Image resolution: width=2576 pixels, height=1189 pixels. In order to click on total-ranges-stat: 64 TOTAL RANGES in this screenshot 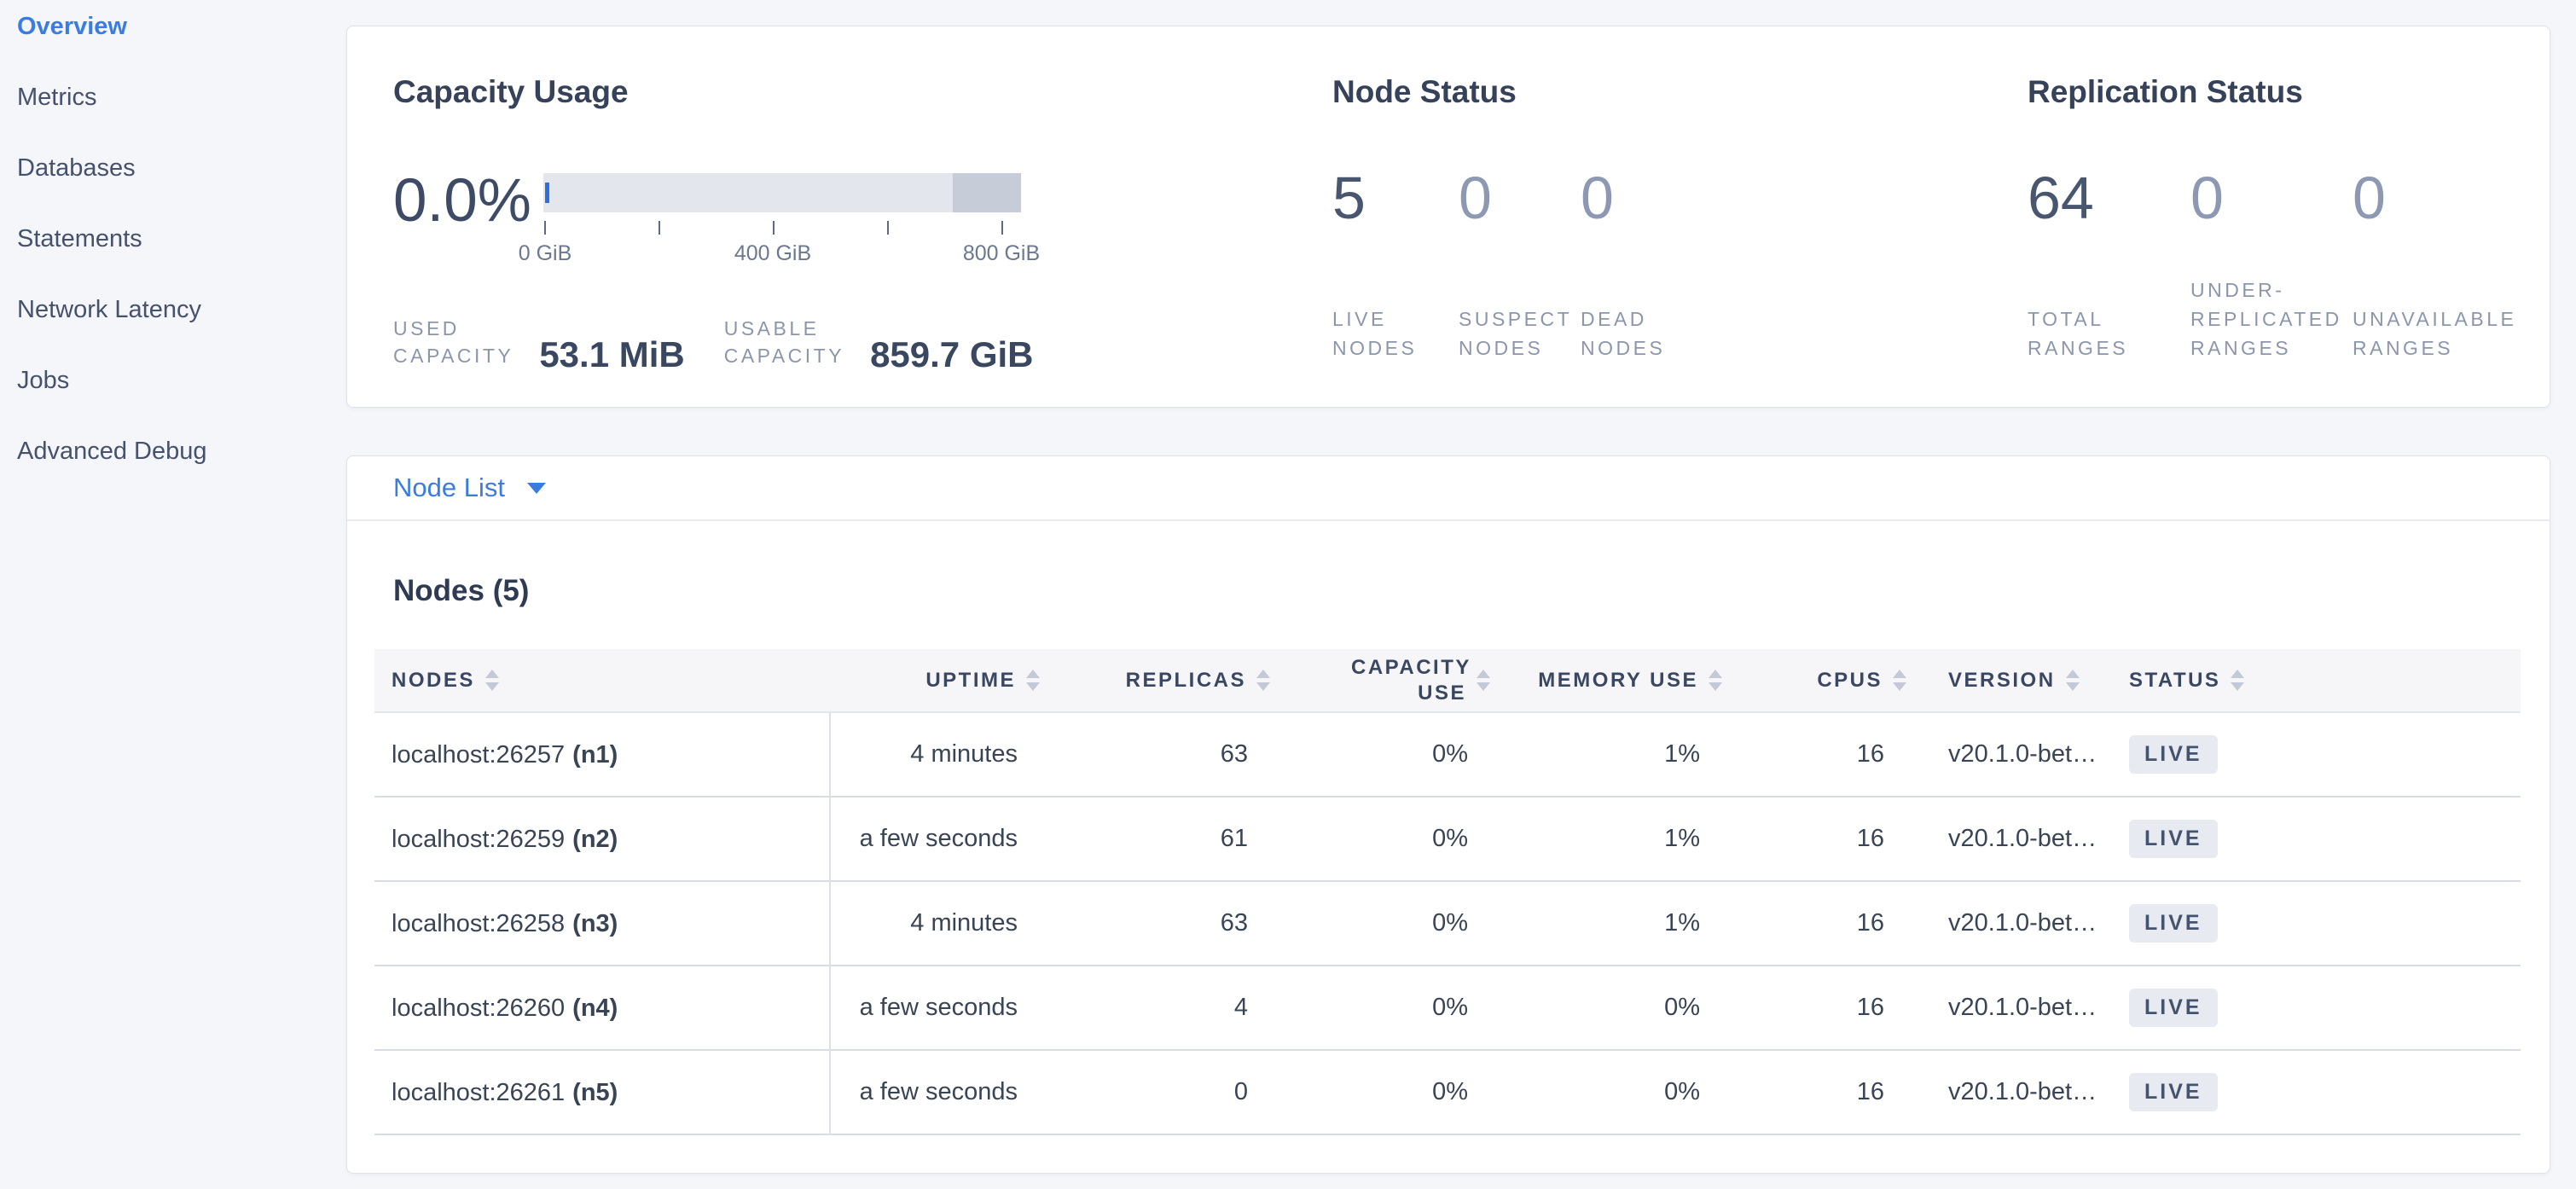, I will do `click(2109, 265)`.